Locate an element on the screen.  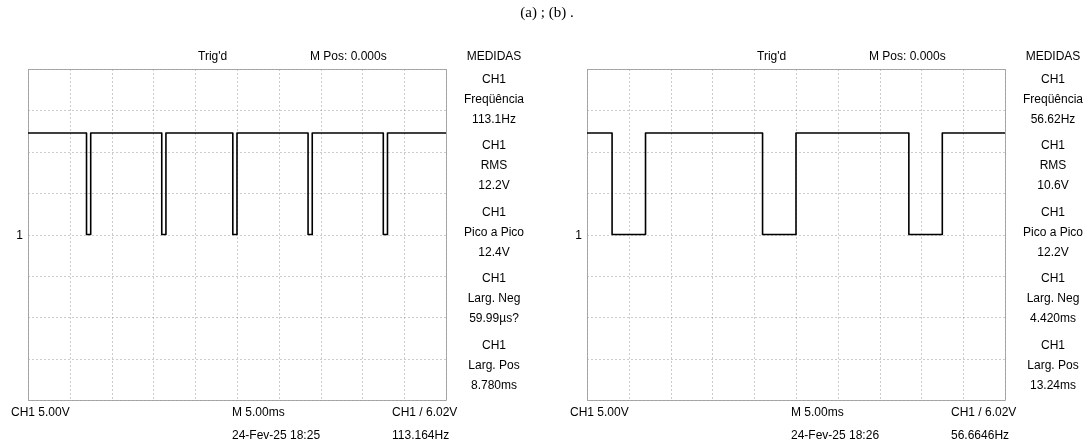
text: CH1 Freqüência 56.62Hz is located at coordinates (1053, 99).